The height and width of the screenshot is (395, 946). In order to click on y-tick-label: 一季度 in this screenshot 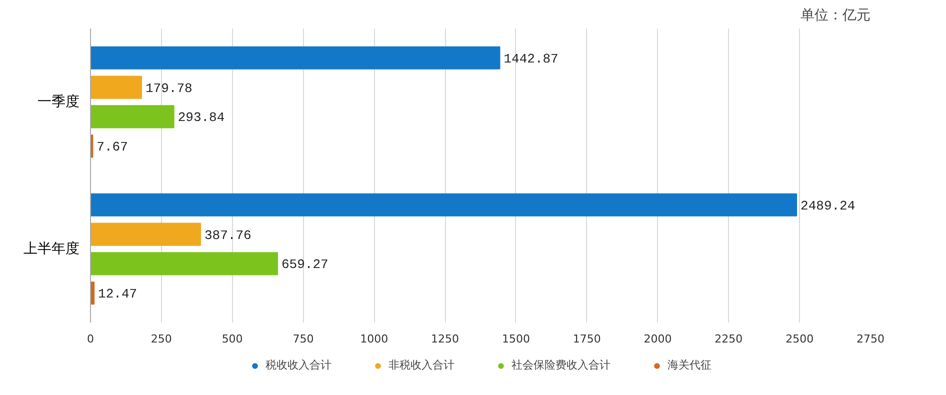, I will do `click(59, 102)`.